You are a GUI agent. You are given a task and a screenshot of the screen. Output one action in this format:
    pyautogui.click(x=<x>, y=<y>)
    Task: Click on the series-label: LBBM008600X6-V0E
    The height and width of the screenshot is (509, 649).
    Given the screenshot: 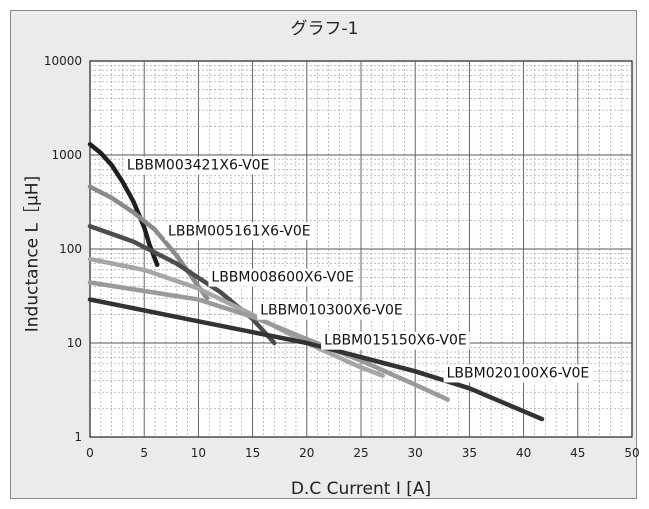 What is the action you would take?
    pyautogui.click(x=282, y=278)
    